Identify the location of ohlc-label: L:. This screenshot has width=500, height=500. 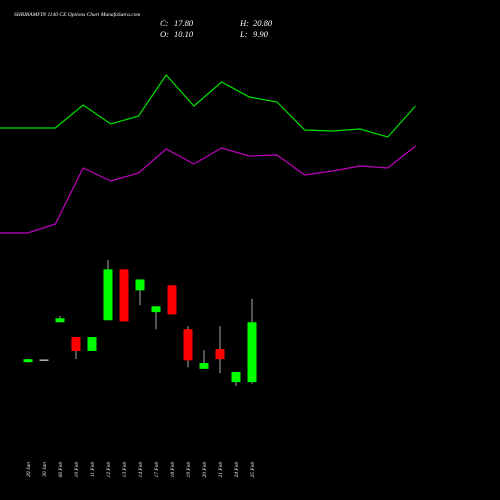
(243, 34).